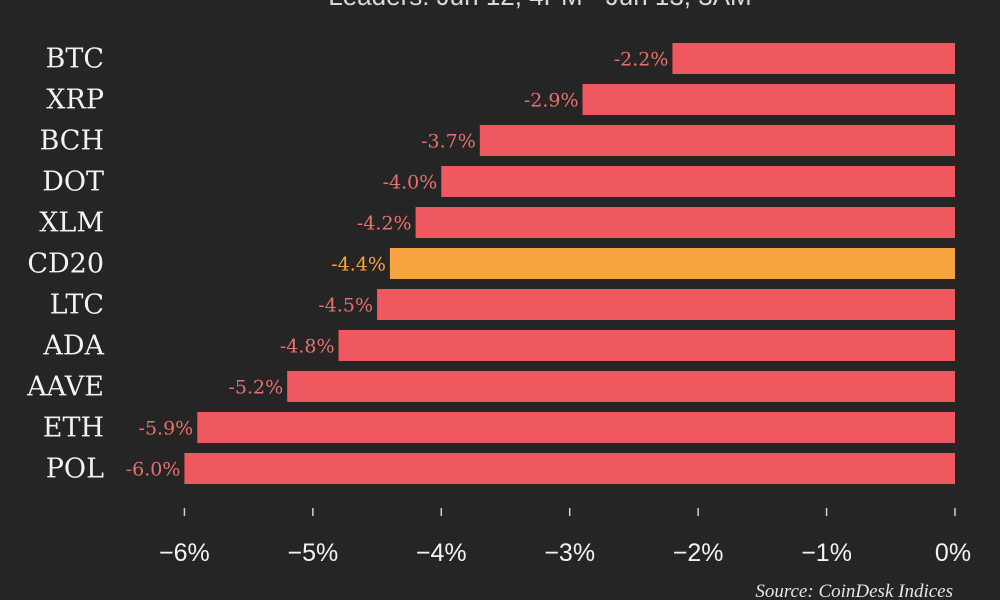  Describe the element at coordinates (576, 427) in the screenshot. I see `bar-eth` at that location.